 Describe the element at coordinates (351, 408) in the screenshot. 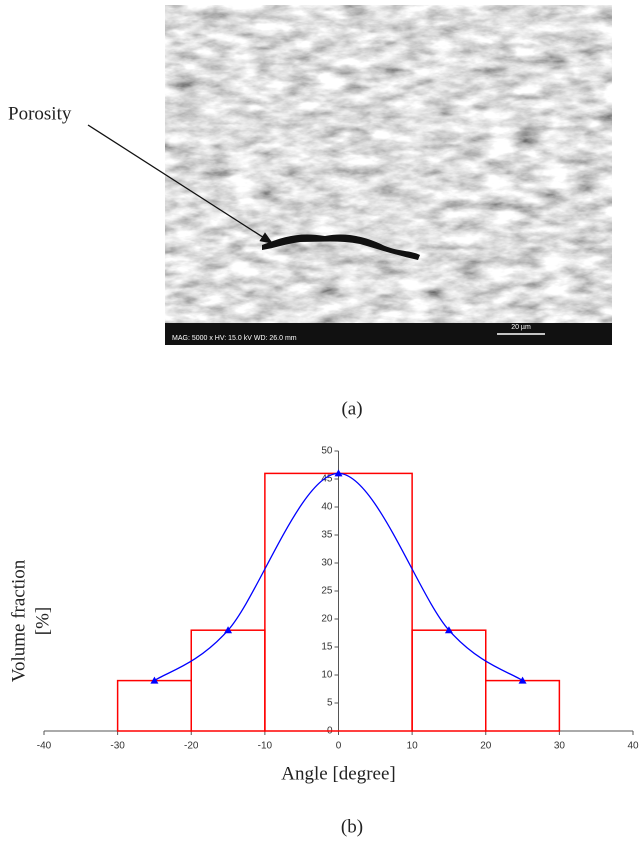

I see `panel-label: (a)` at that location.